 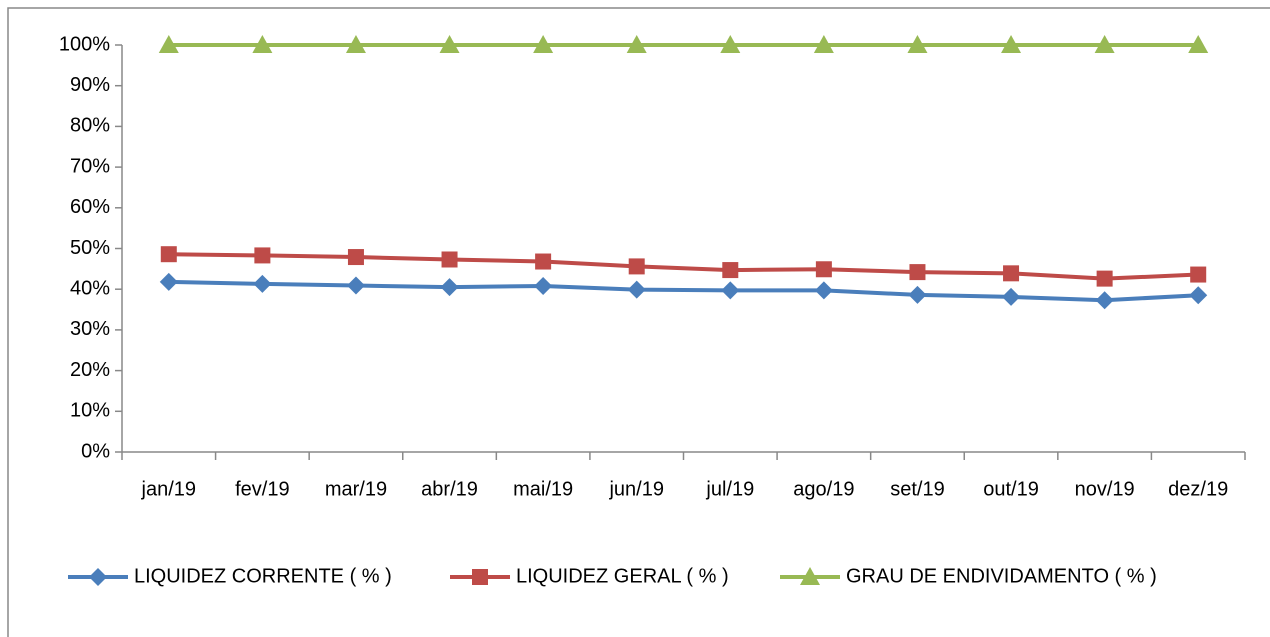 What do you see at coordinates (90, 126) in the screenshot?
I see `y-tick-label: 80%` at bounding box center [90, 126].